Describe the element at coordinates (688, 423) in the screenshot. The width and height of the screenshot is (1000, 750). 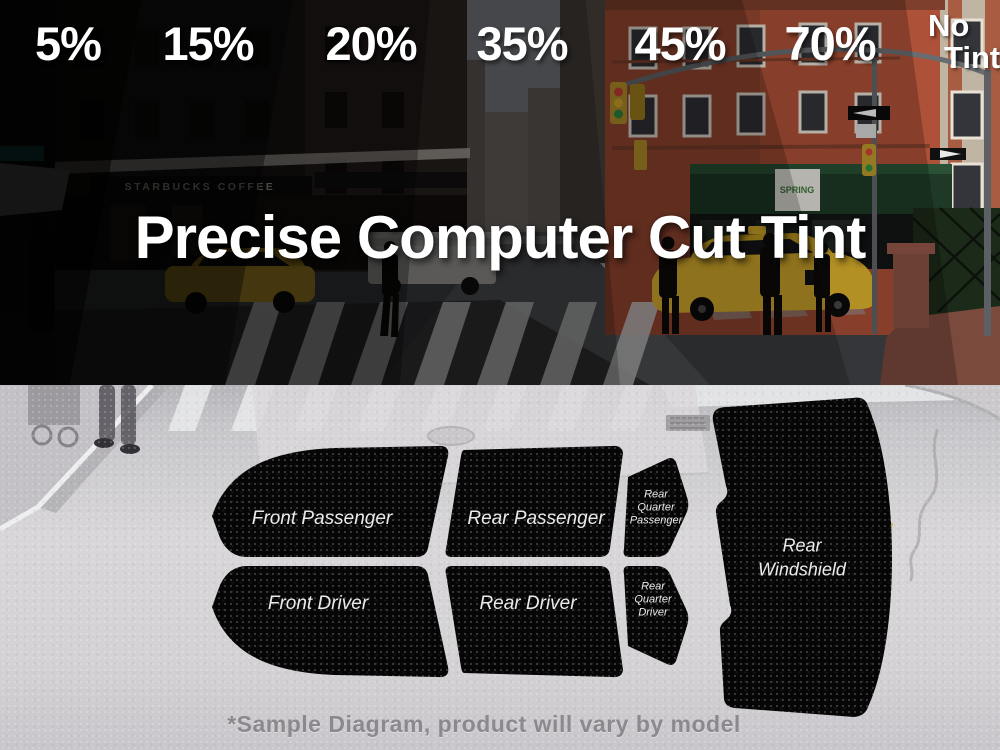
I see `storm-grate` at that location.